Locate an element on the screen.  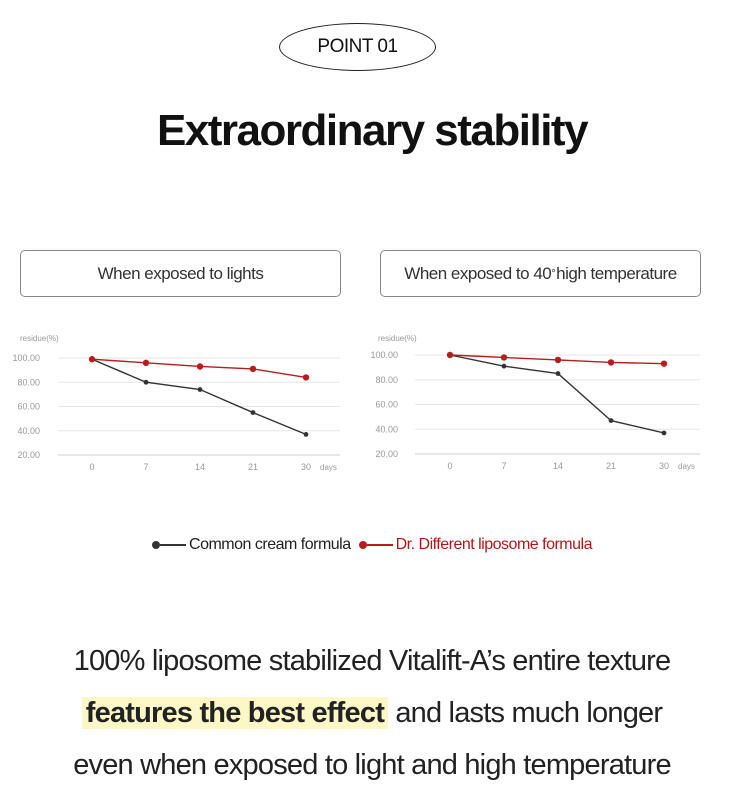
condition-temp-suffix: high temperature is located at coordinates (616, 273).